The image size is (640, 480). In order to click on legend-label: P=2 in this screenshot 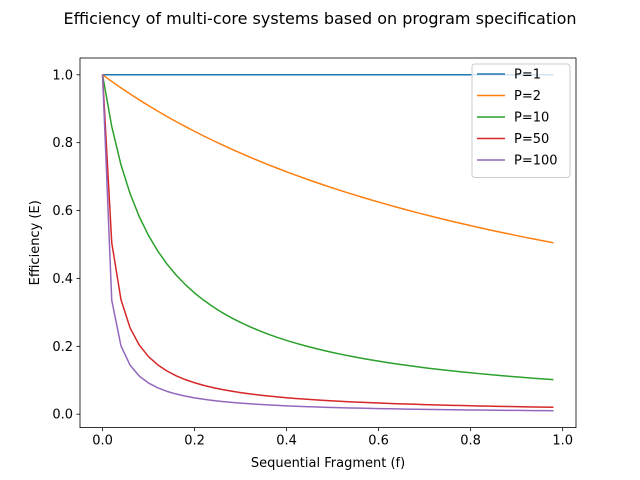, I will do `click(527, 96)`.